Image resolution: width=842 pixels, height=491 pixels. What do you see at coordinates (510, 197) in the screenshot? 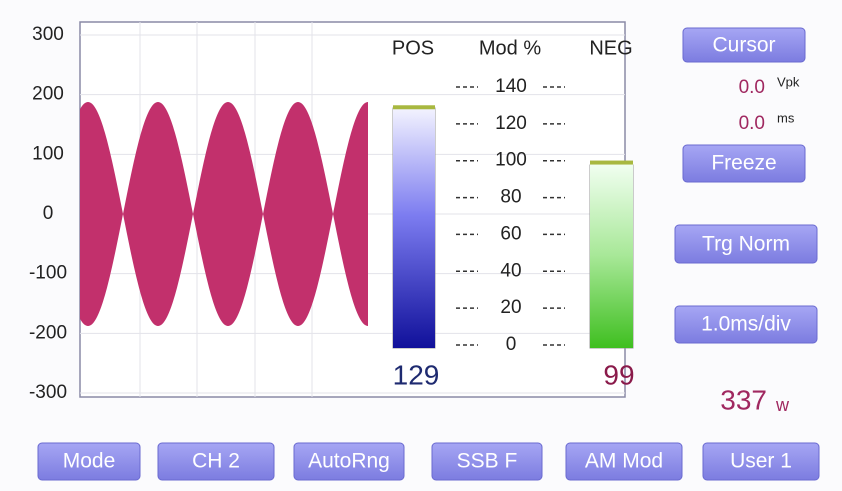
I see `mod-tick-label: 80` at bounding box center [510, 197].